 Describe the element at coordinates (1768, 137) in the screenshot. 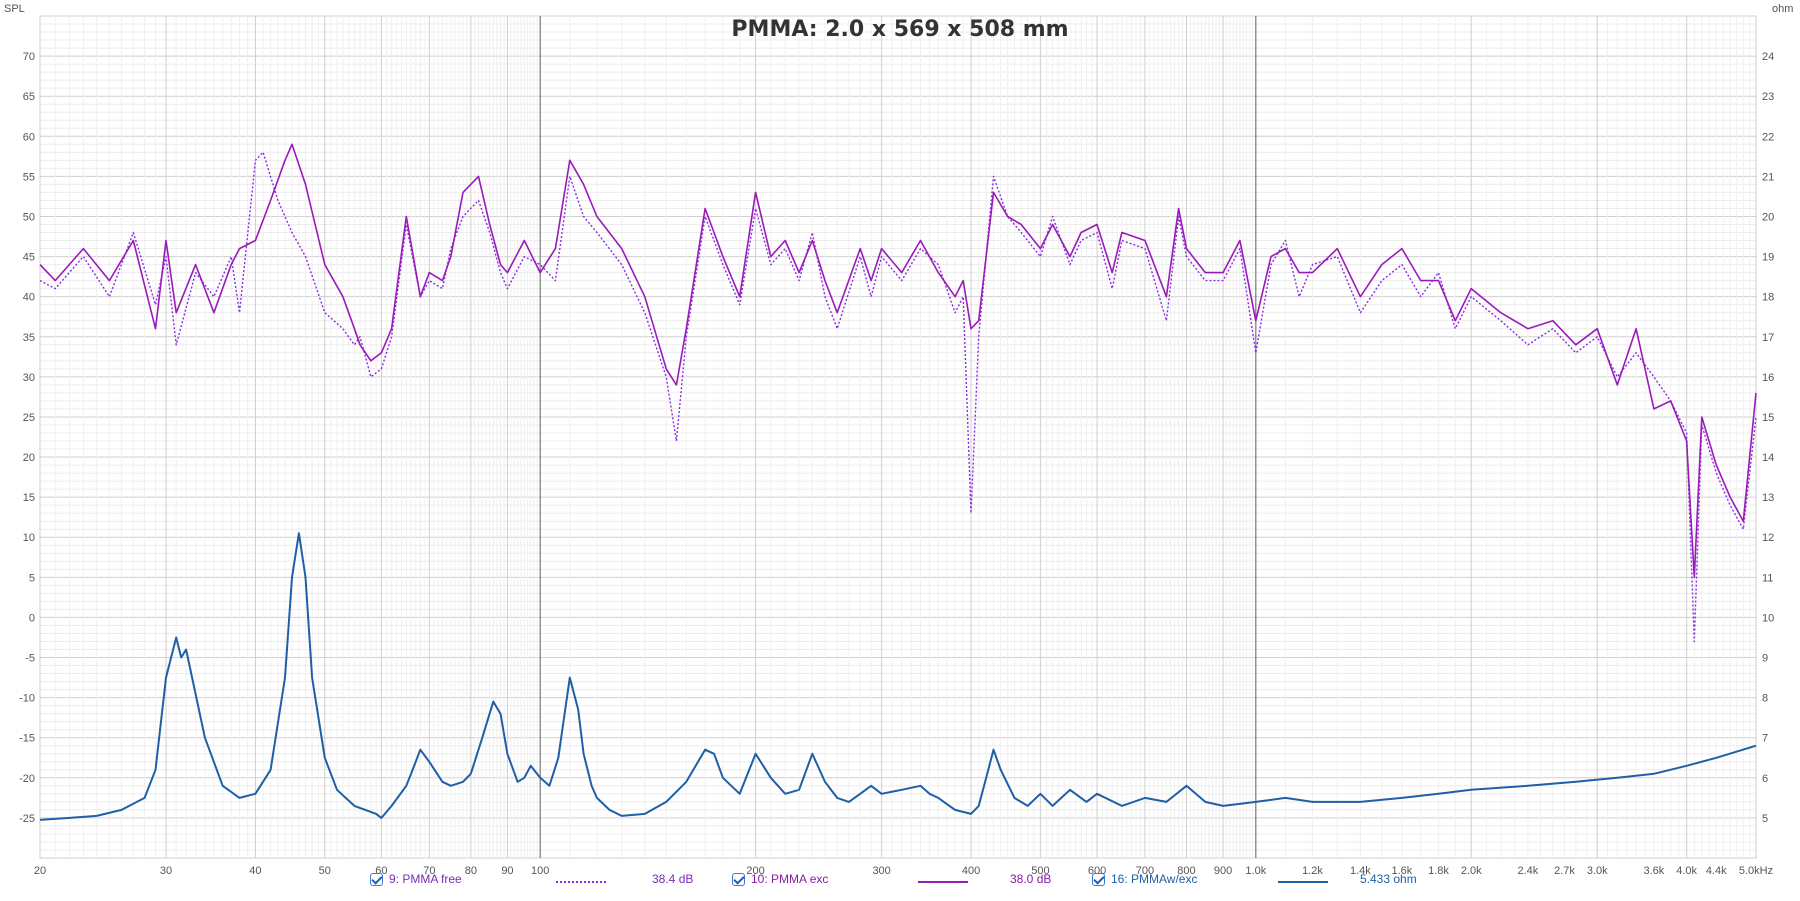

I see `y-right-tick-label: 22` at that location.